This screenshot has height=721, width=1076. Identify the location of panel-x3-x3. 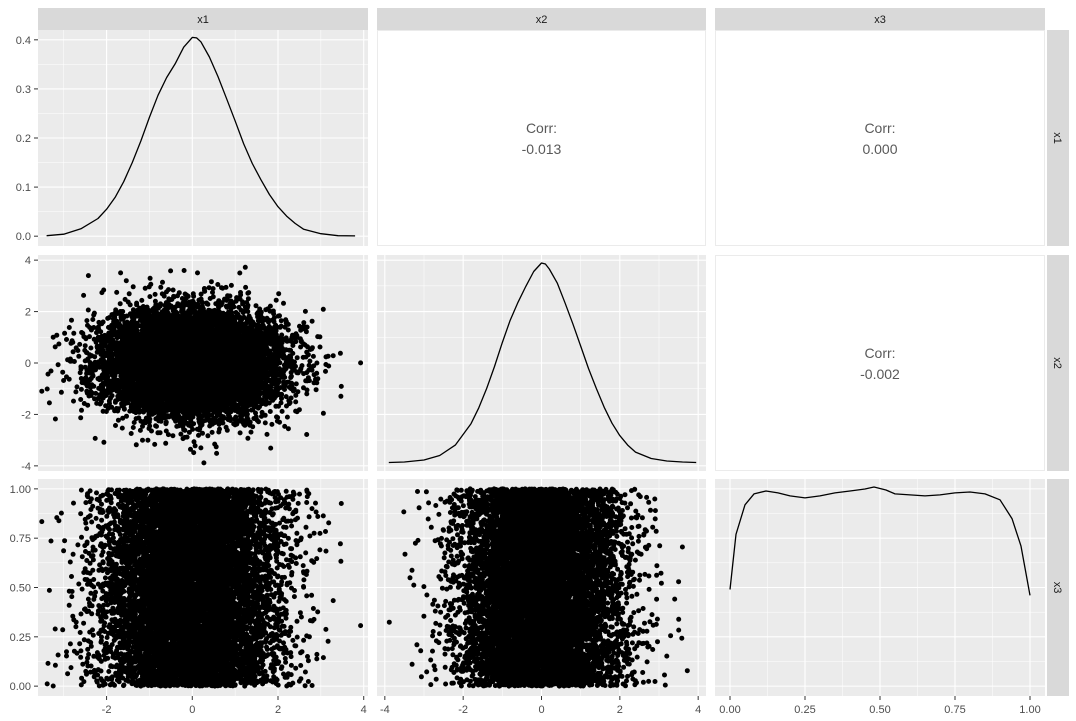
(880, 587).